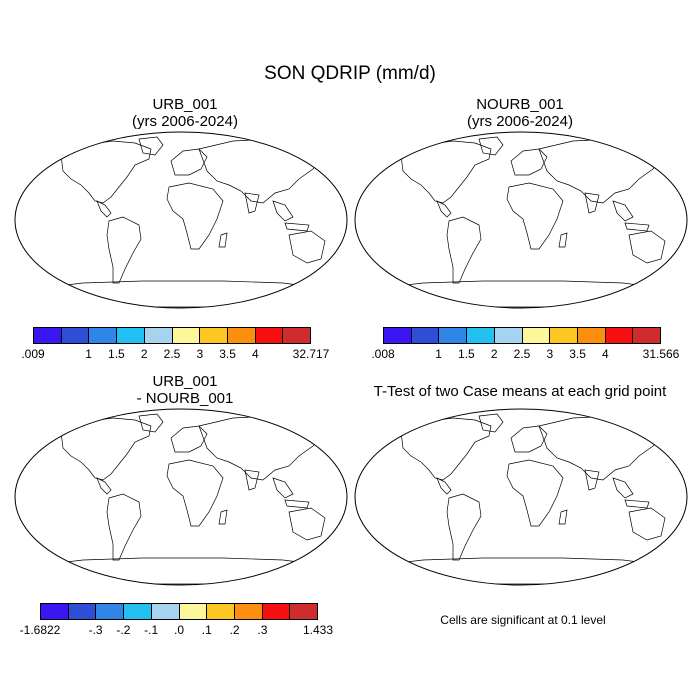 Image resolution: width=700 pixels, height=700 pixels. What do you see at coordinates (520, 104) in the screenshot?
I see `panel-title-nourb-line1: NOURB_001` at bounding box center [520, 104].